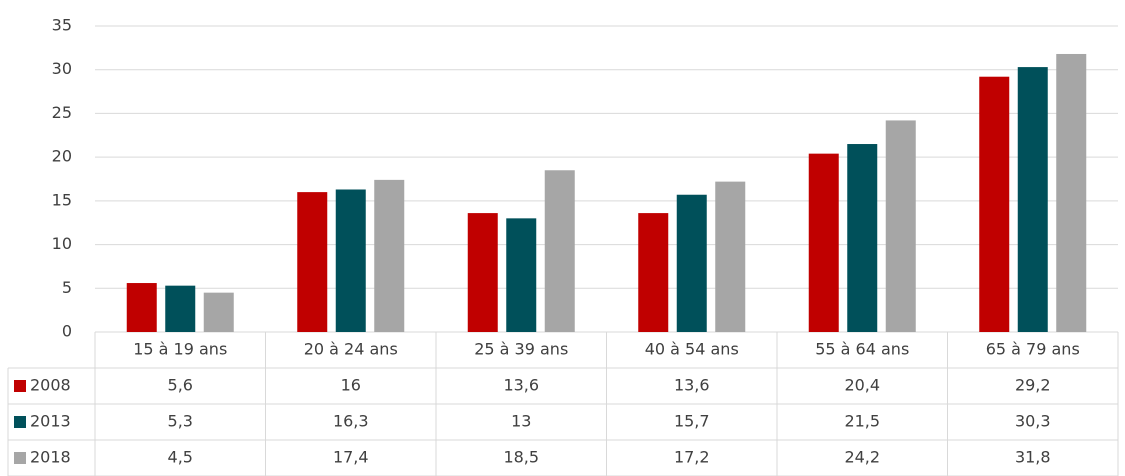  I want to click on table-cell: 5,3, so click(180, 421).